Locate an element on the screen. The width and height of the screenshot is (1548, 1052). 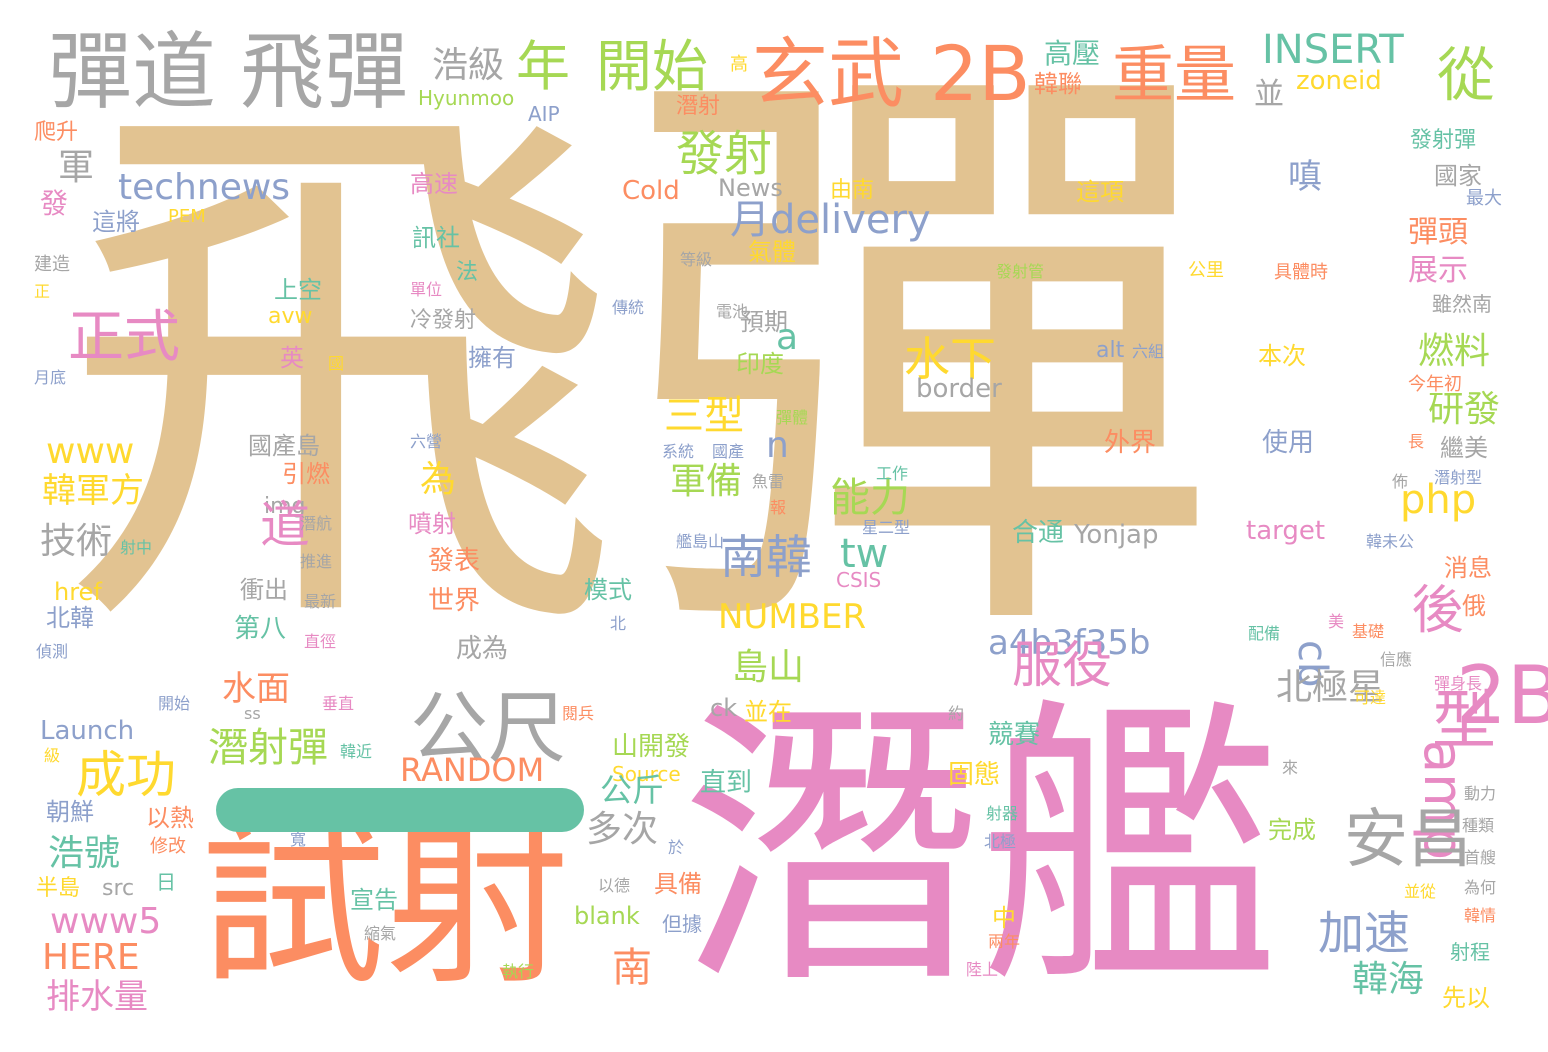
cloud-word: 第八 is located at coordinates (260, 629).